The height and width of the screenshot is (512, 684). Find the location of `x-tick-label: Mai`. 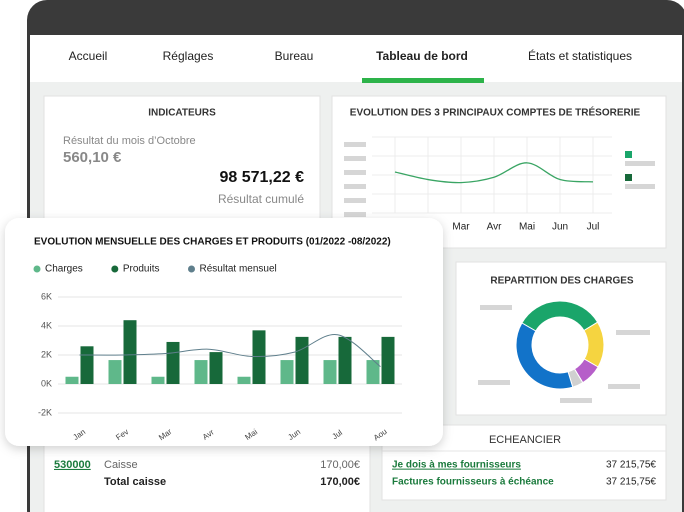

x-tick-label: Mai is located at coordinates (527, 227).